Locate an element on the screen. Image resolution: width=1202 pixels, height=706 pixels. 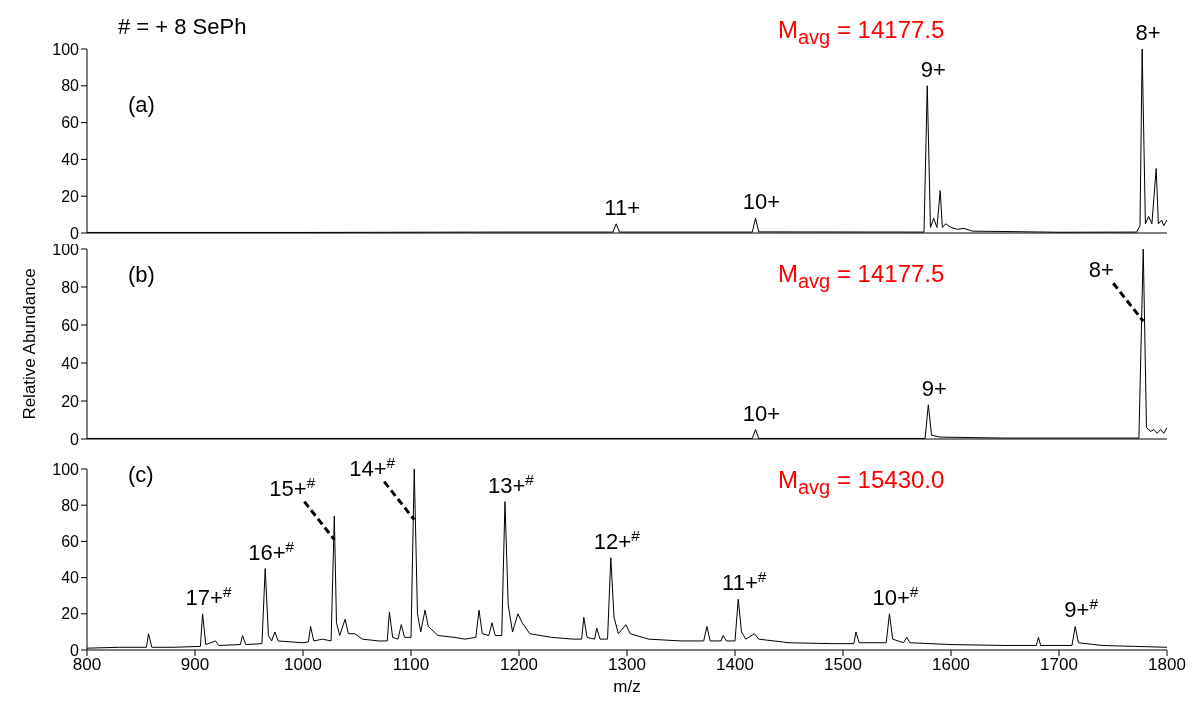
annotation: 11+$^{#}$ is located at coordinates (744, 581).